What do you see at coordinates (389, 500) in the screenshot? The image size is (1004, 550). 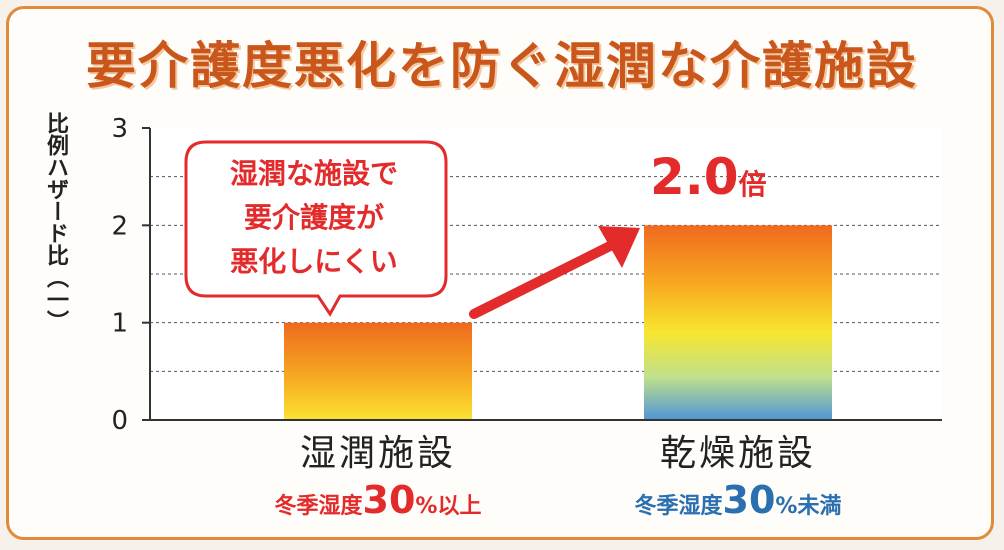 I see `sublabel-wet-number: 30` at bounding box center [389, 500].